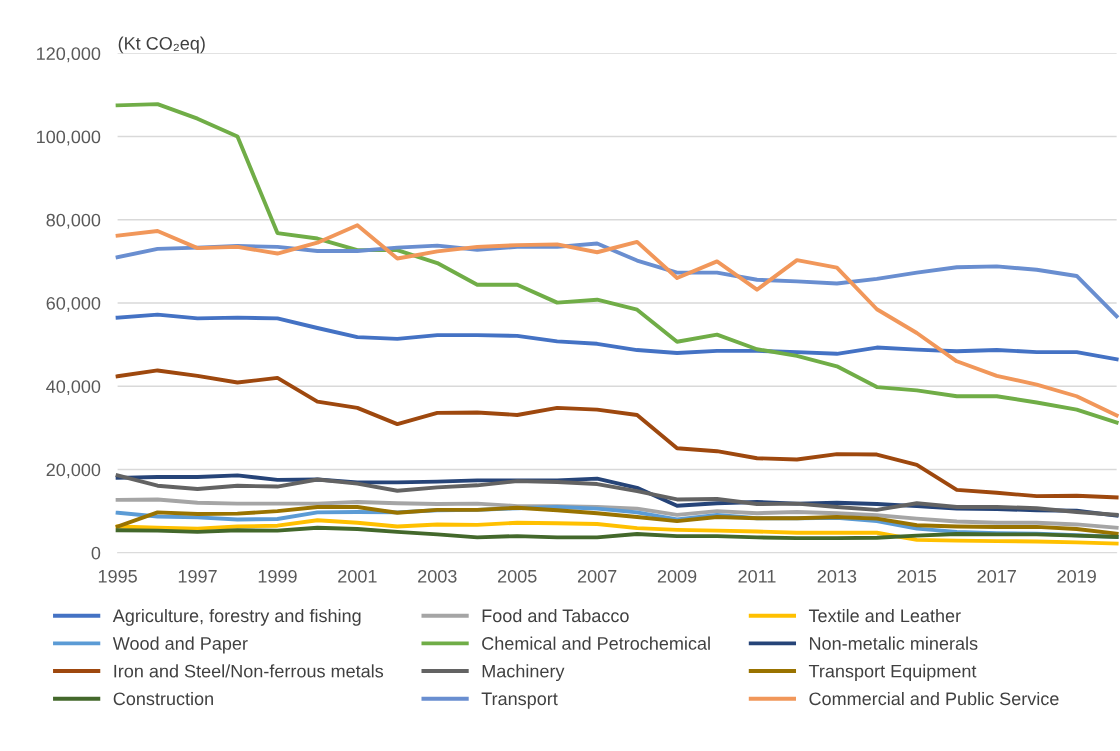 This screenshot has height=751, width=1120. I want to click on x-tick-label: 2007, so click(597, 576).